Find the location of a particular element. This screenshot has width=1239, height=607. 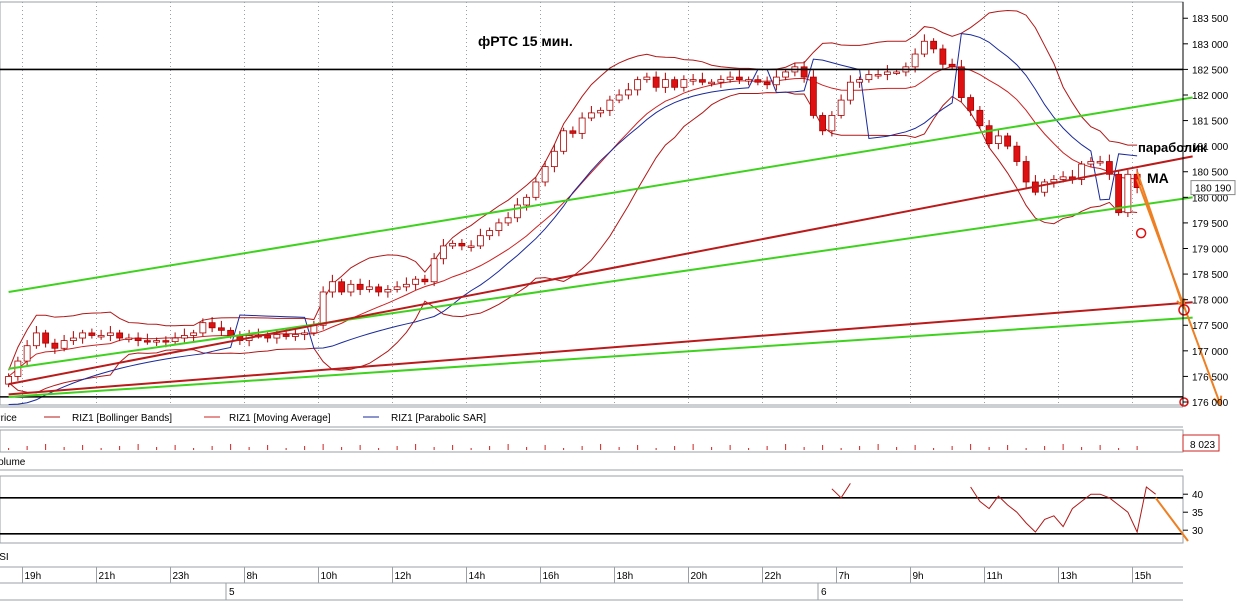

annotation-parabolic: параболик is located at coordinates (1172, 147).